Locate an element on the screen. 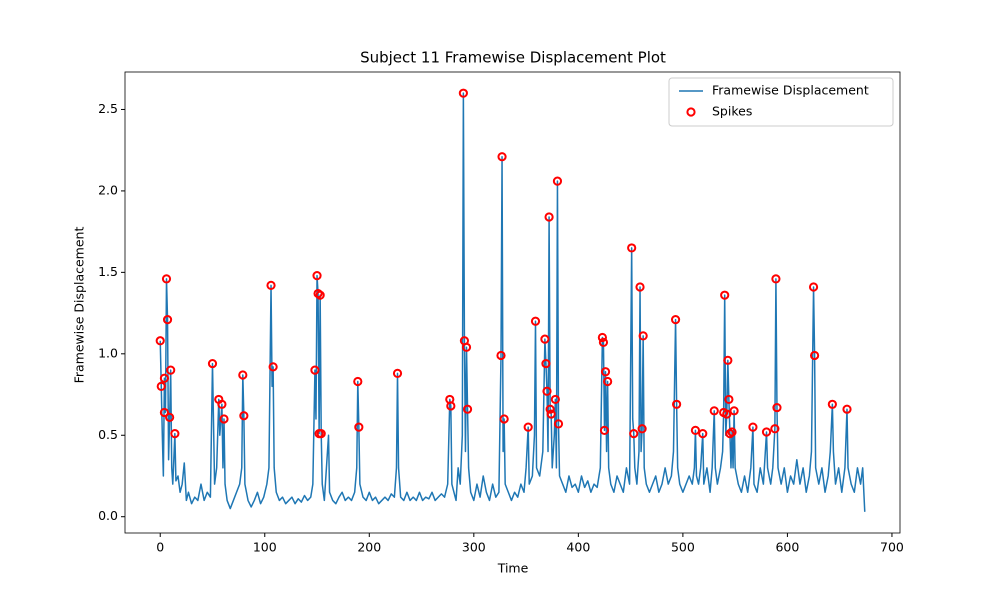  y-tick-label: 2.5 is located at coordinates (108, 108).